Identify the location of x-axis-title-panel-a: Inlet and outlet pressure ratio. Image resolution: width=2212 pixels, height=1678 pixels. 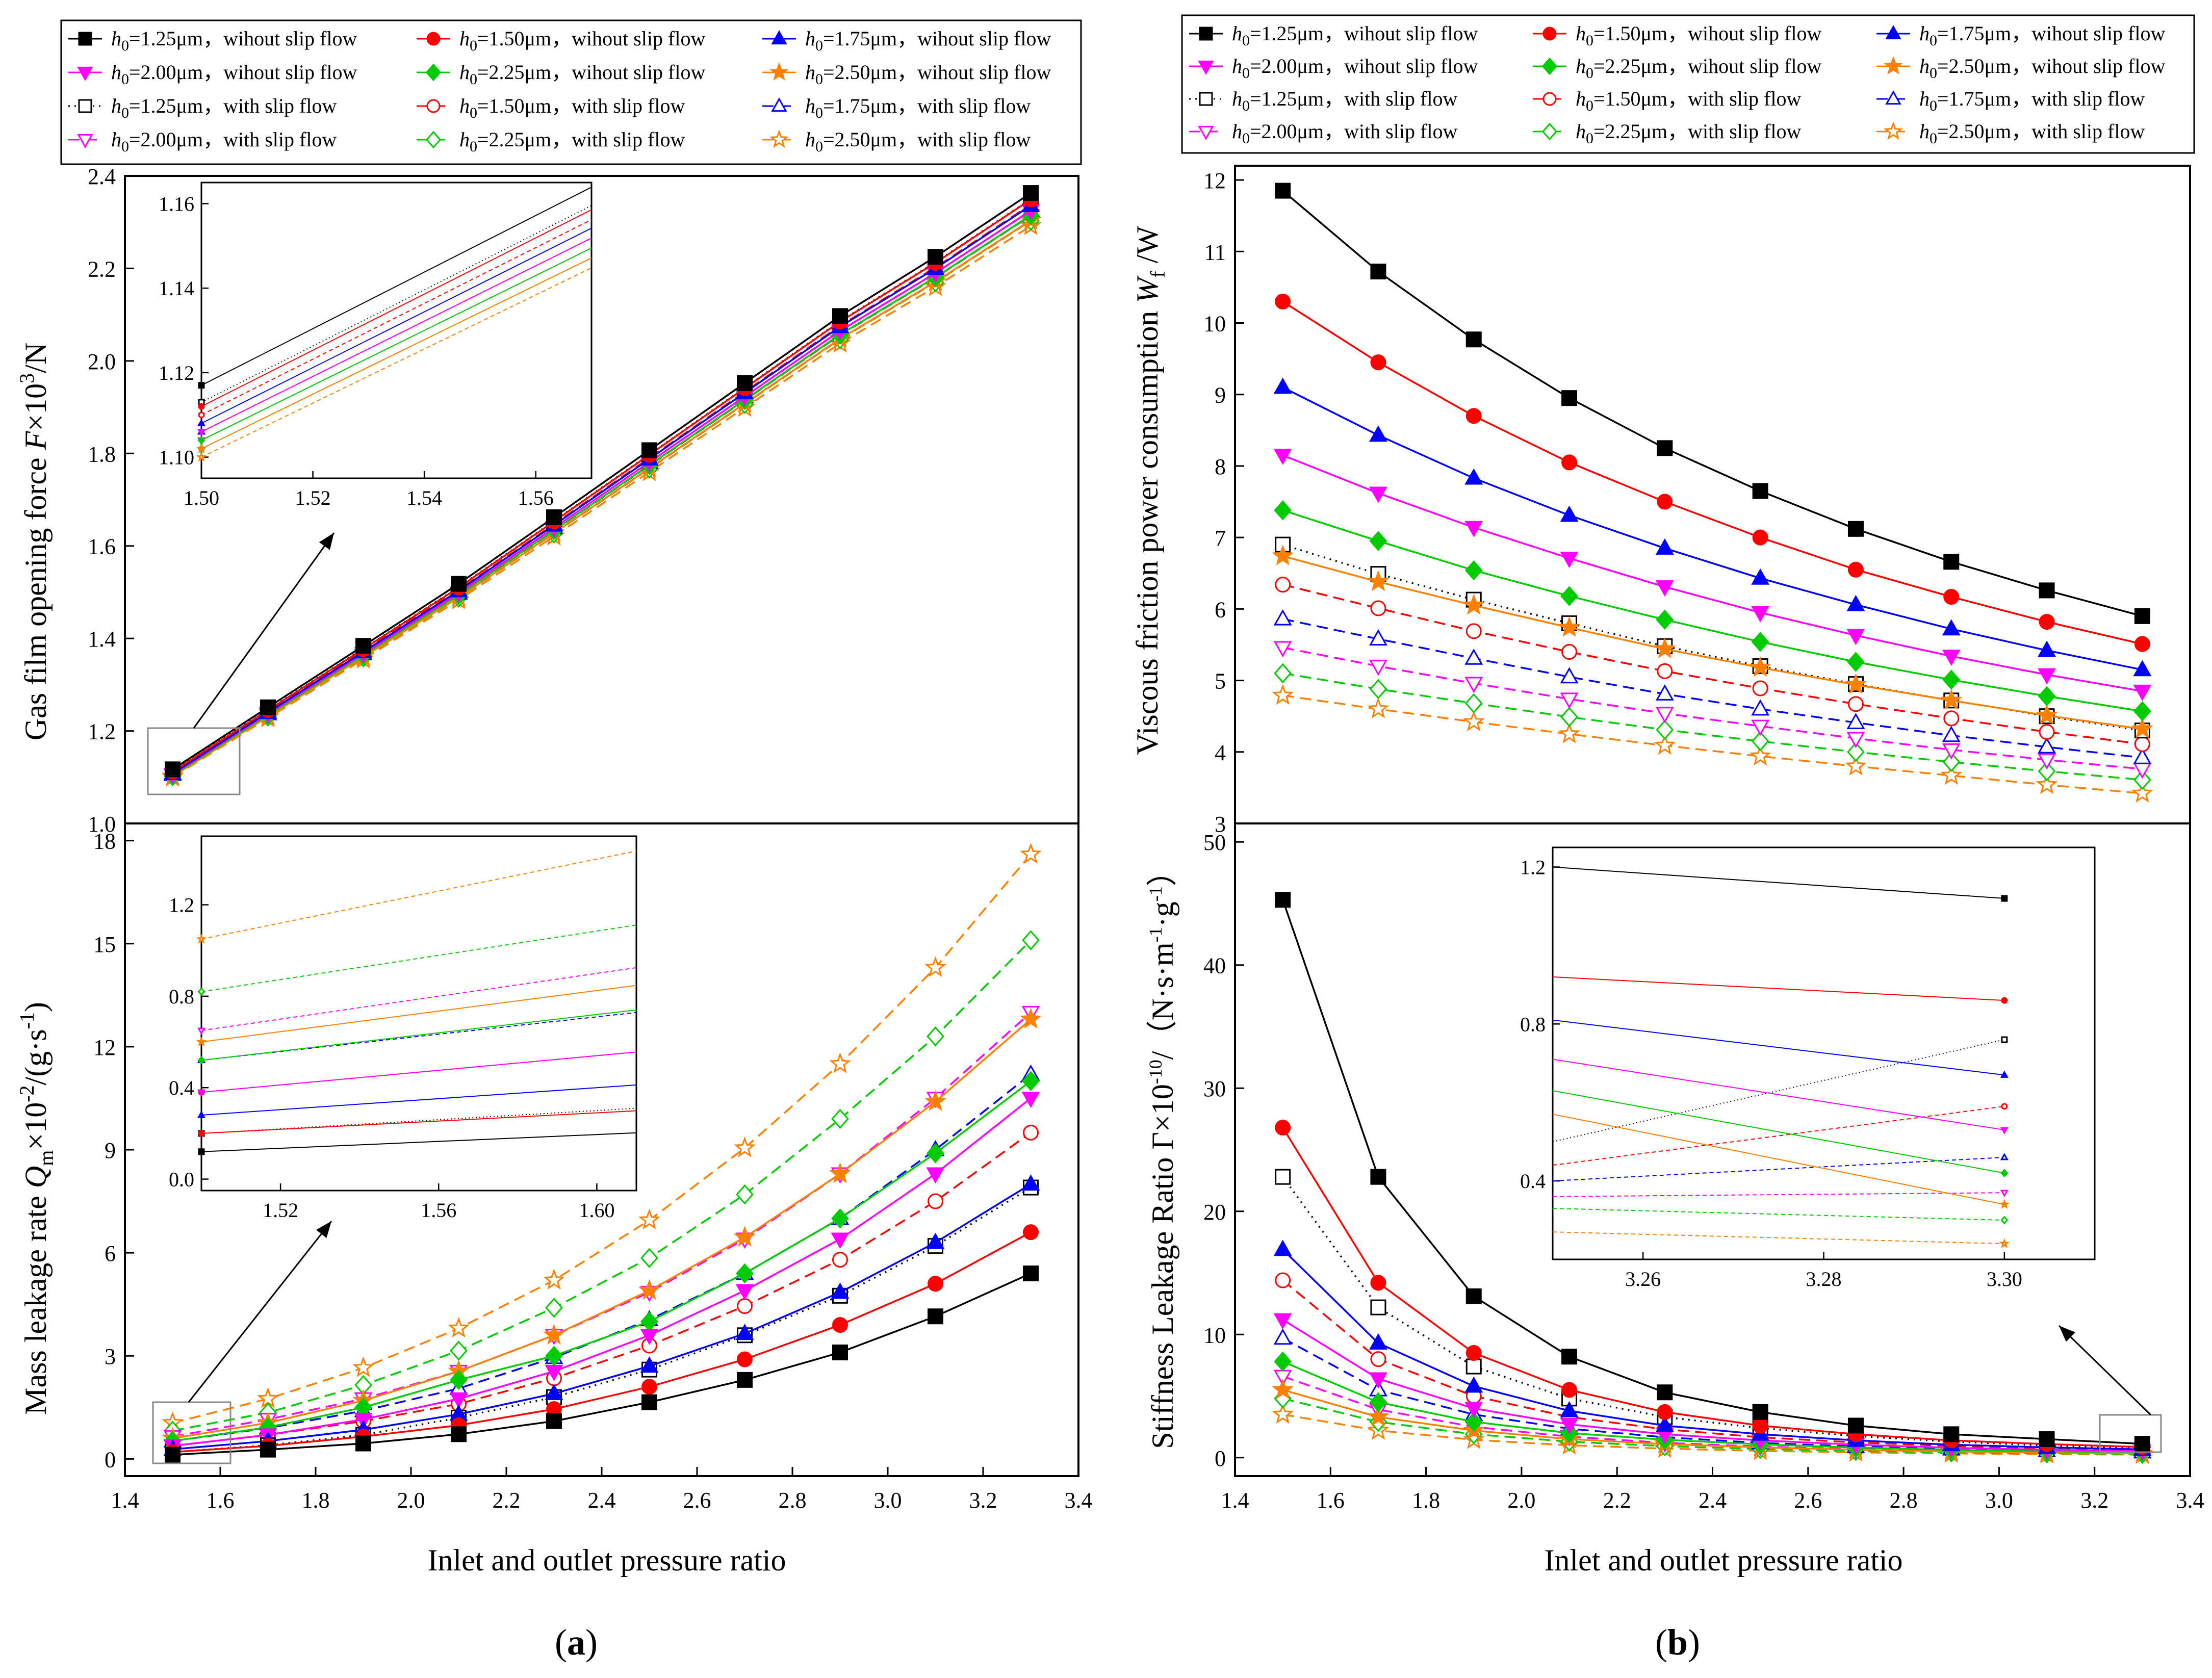
(606, 1560).